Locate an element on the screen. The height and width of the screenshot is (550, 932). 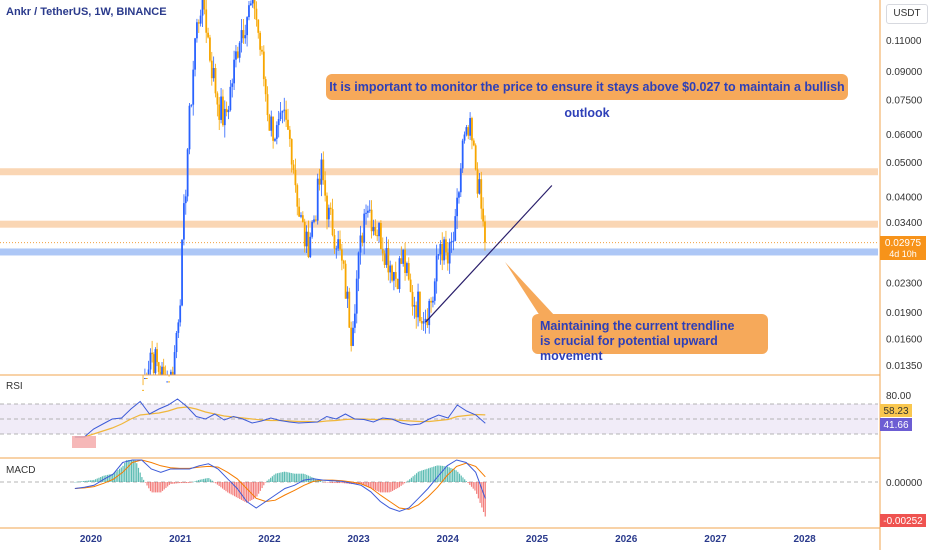
symbol-title: Ankr / TetherUS, 1W, BINANCE is located at coordinates (86, 12).